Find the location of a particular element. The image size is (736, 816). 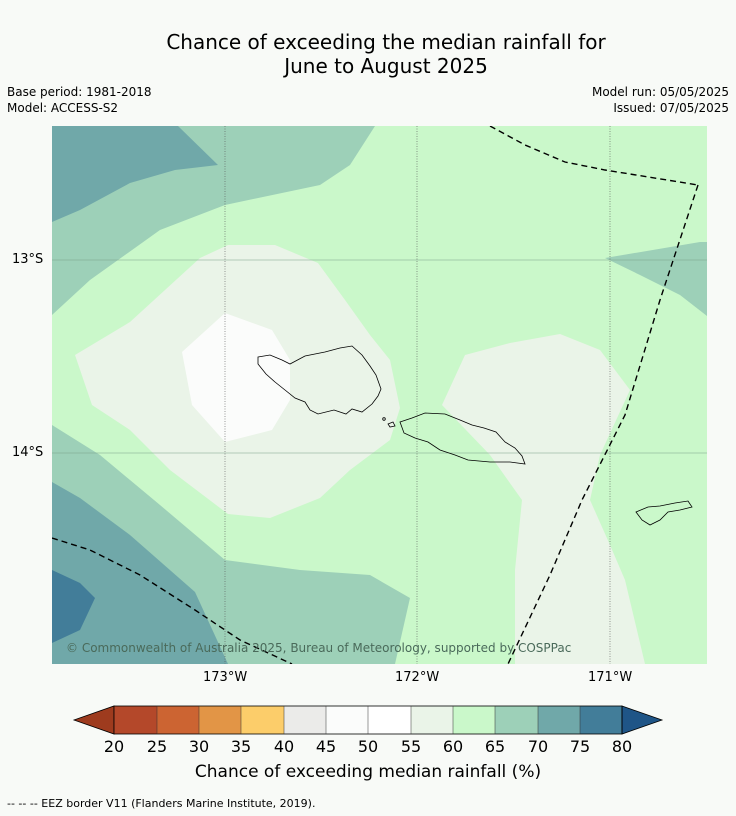

colorbar-tick-80: 80 is located at coordinates (622, 746).